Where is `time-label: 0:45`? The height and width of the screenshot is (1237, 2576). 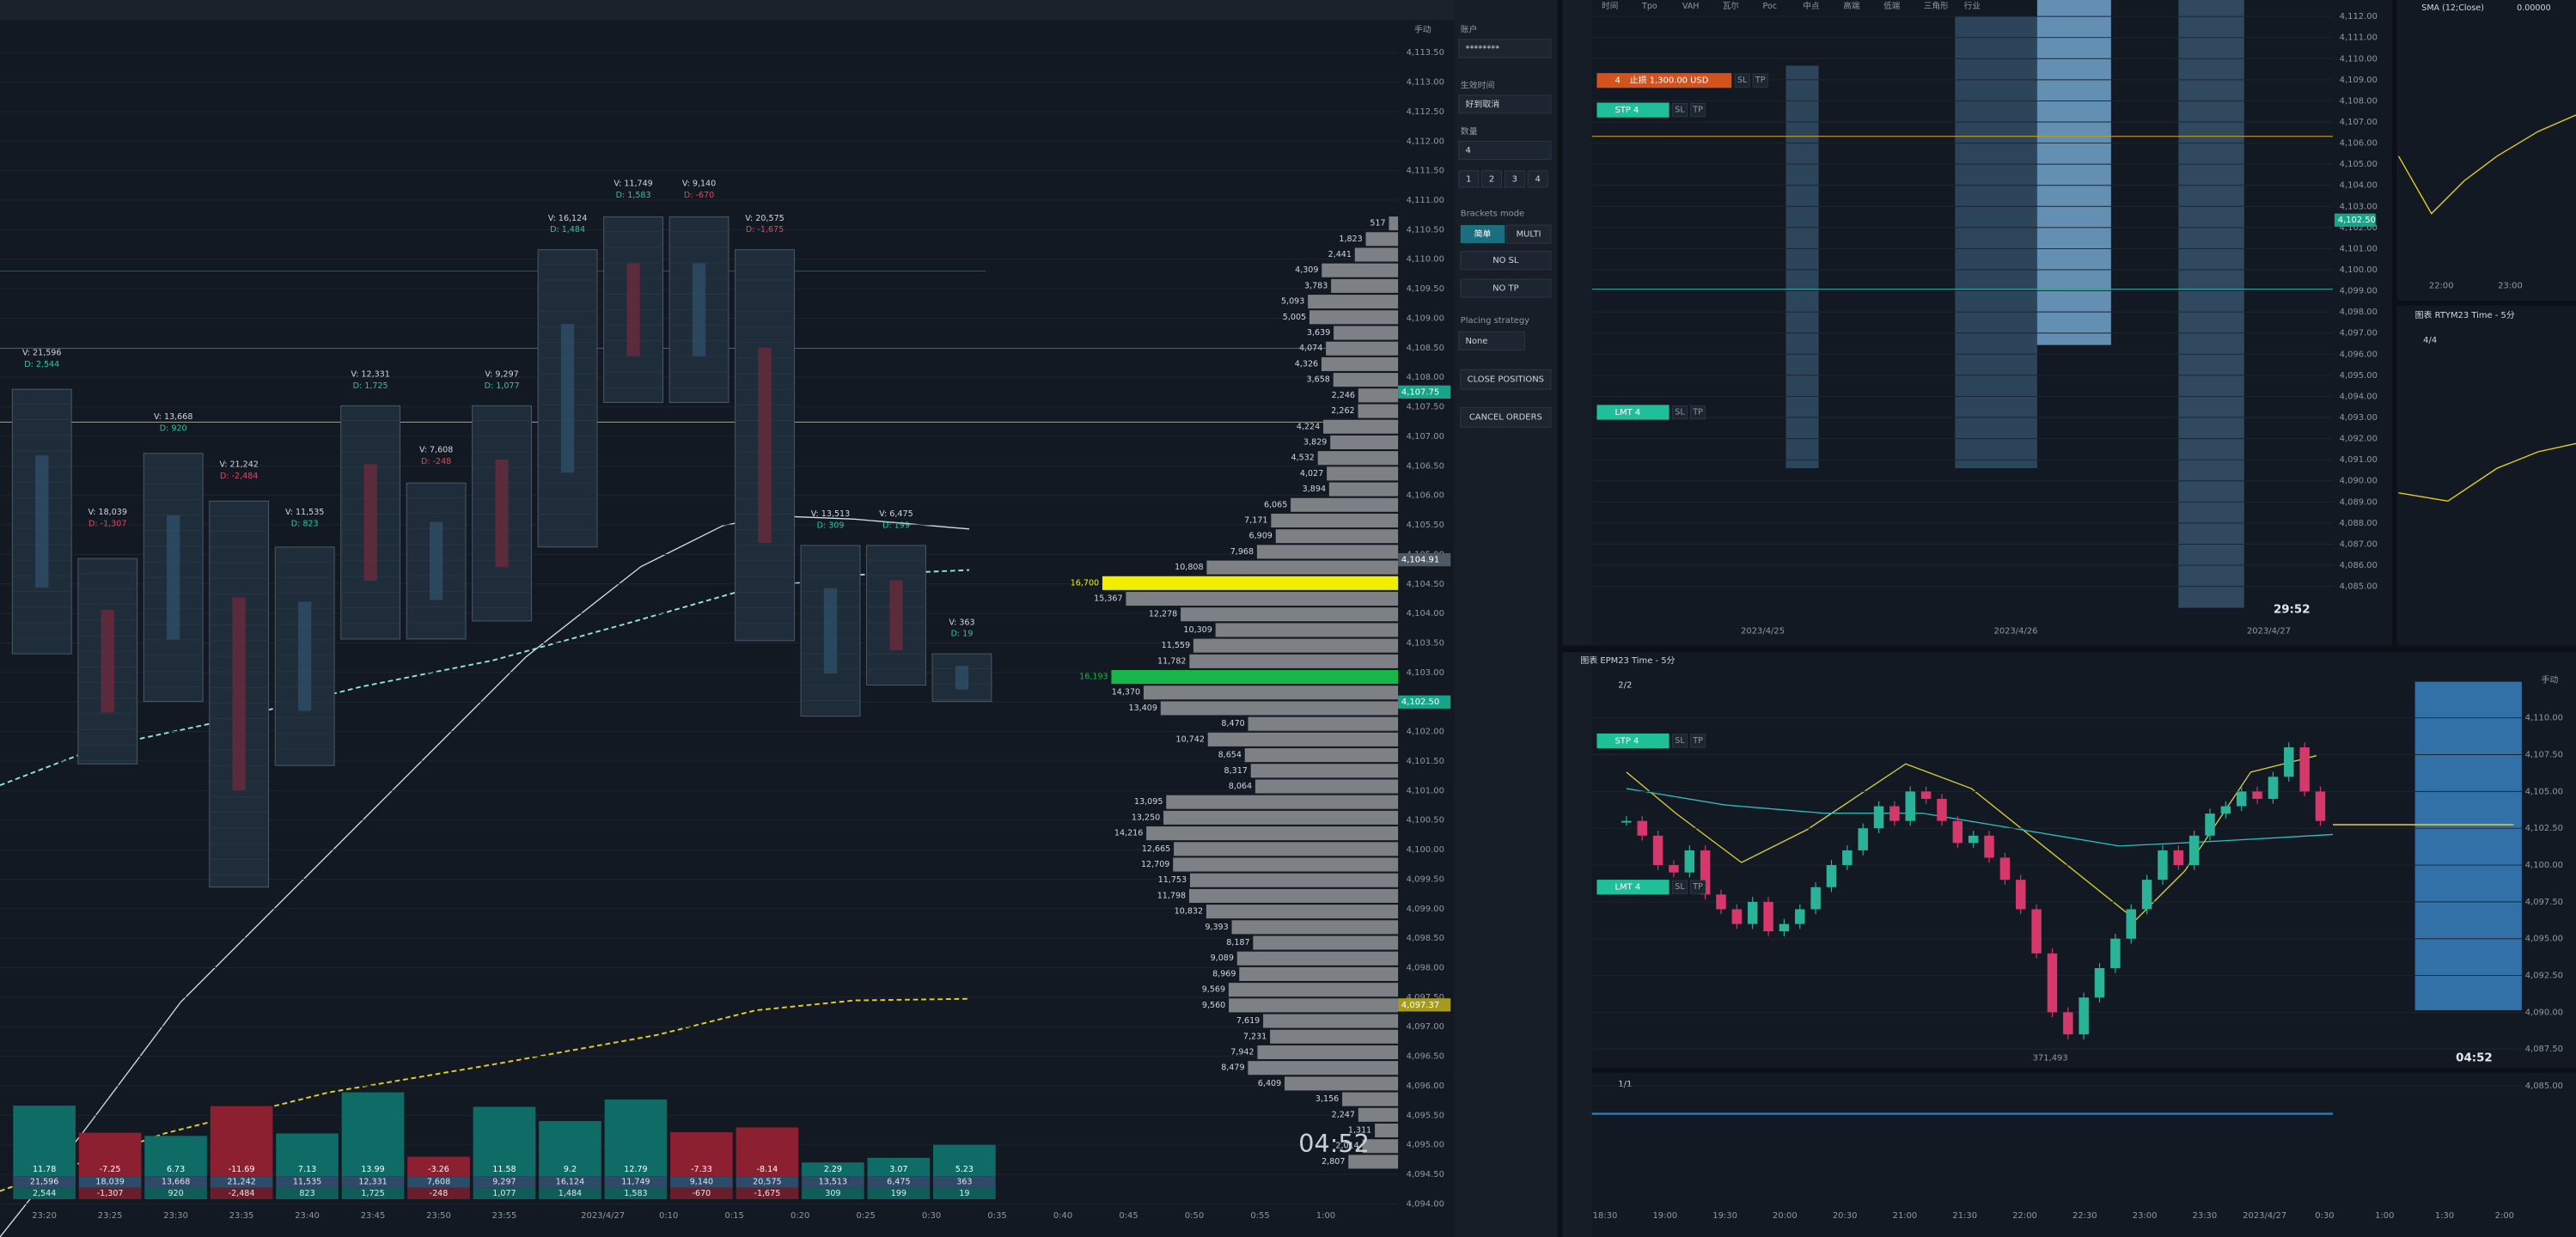 time-label: 0:45 is located at coordinates (1128, 1216).